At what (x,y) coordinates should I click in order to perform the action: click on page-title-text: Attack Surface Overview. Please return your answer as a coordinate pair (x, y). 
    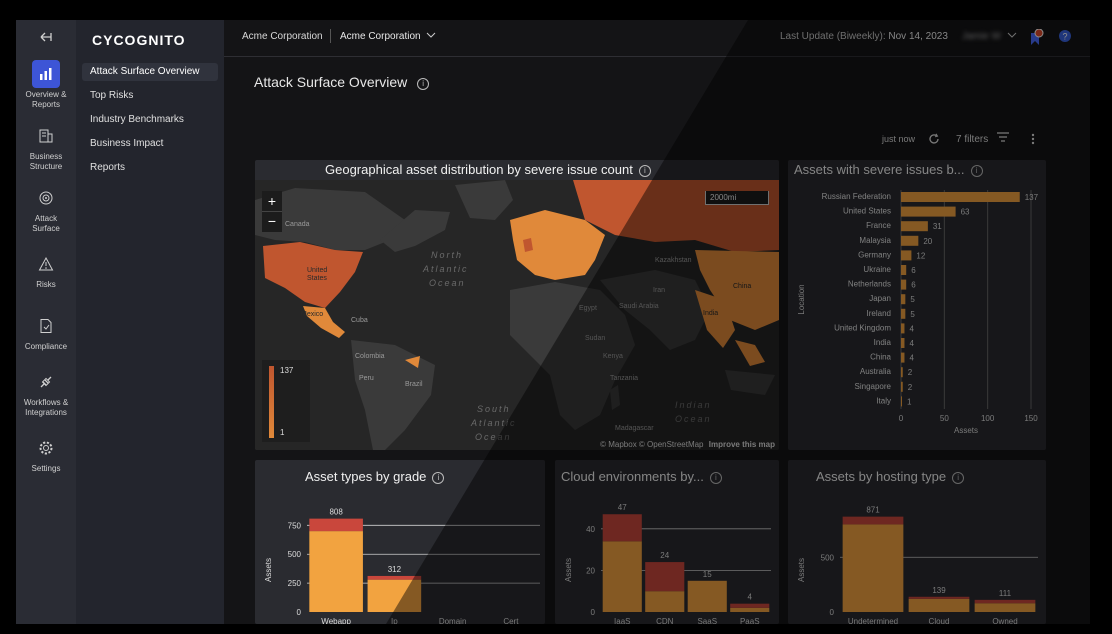
    Looking at the image, I should click on (331, 82).